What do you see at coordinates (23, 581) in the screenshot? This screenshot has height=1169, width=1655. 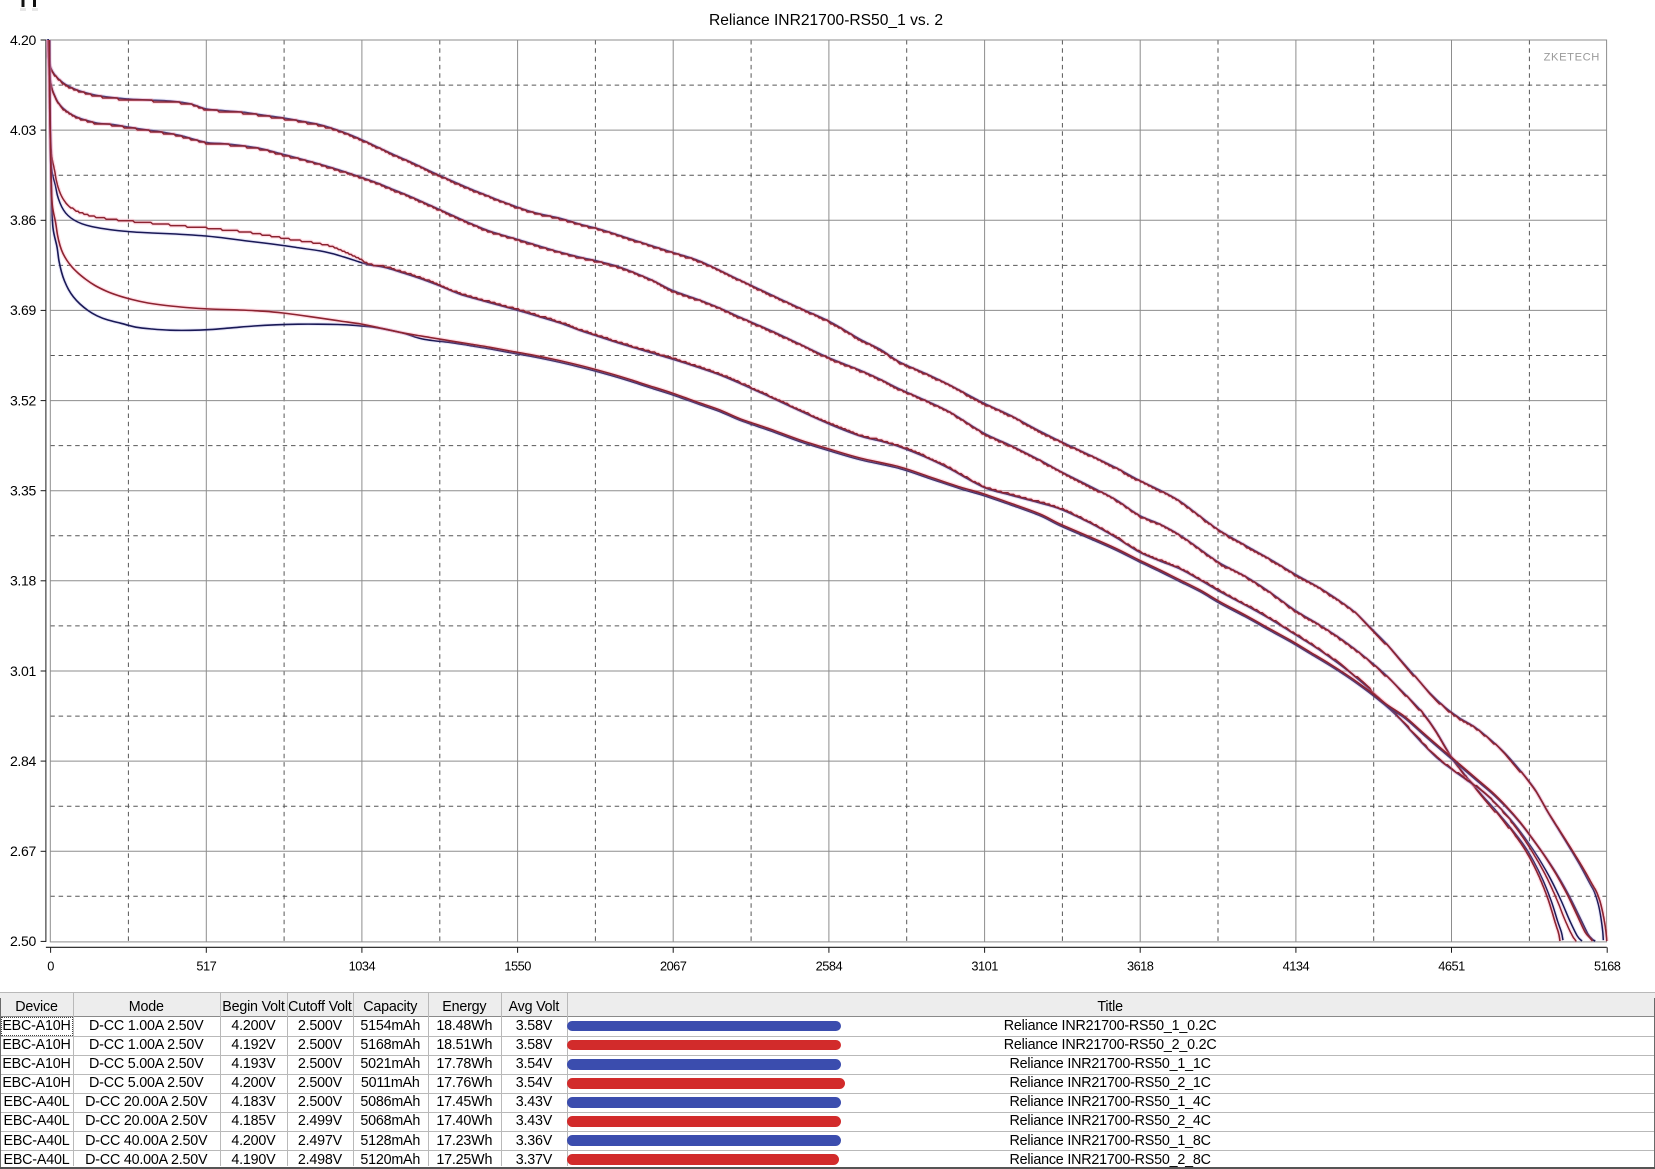 I see `svg-text: 3.18` at bounding box center [23, 581].